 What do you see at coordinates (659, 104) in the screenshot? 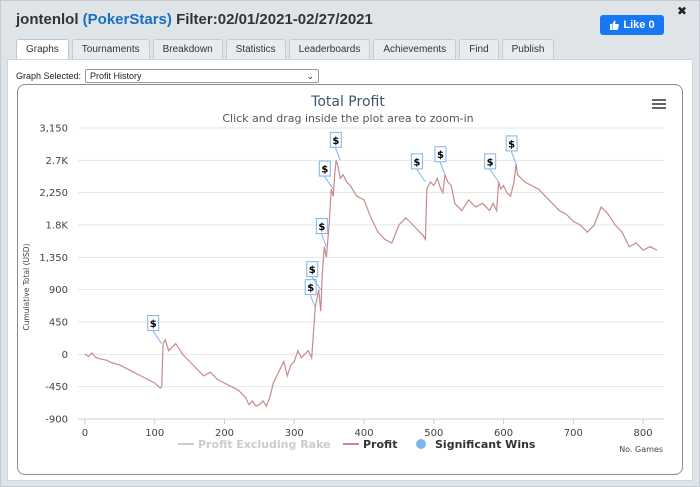
I see `hamburger-menu-icon` at bounding box center [659, 104].